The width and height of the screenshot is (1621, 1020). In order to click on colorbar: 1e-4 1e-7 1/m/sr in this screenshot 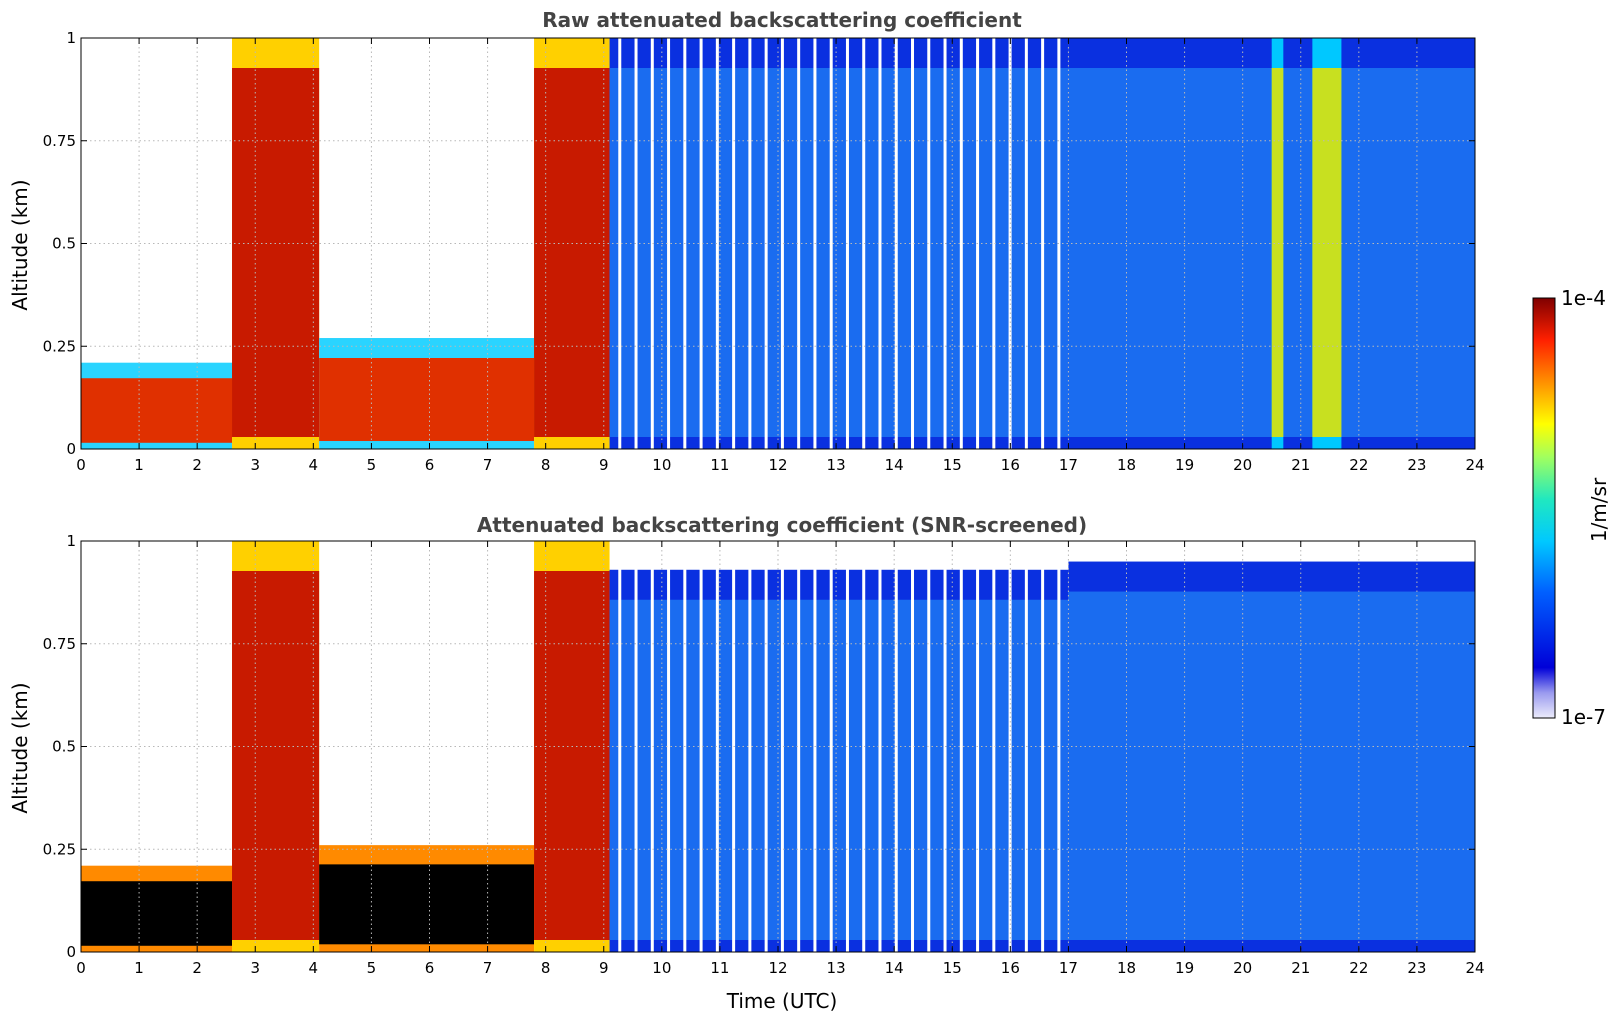, I will do `click(1571, 507)`.